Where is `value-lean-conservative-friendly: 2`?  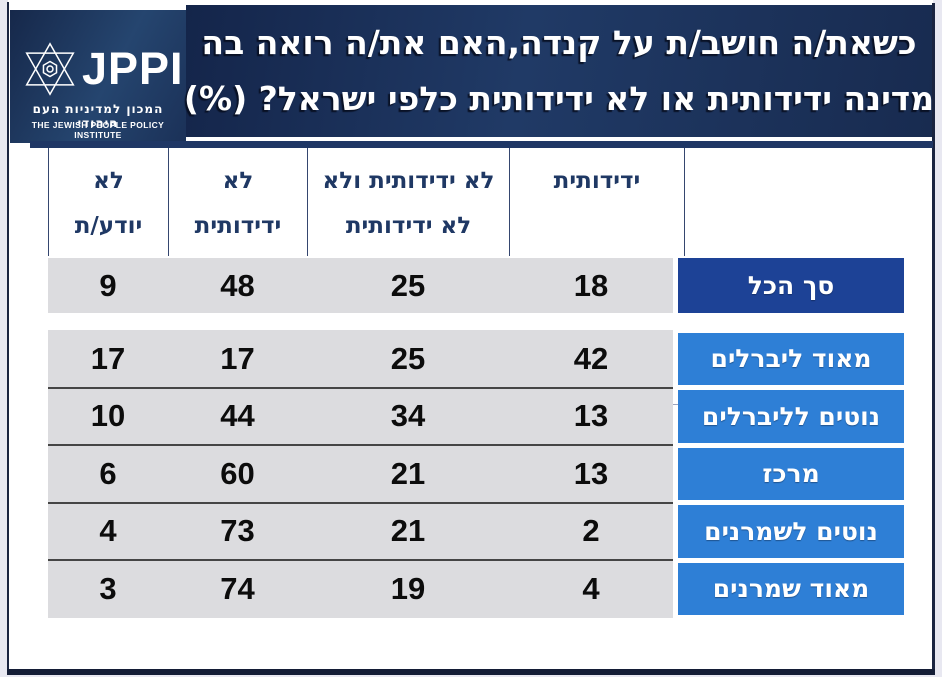
value-lean-conservative-friendly: 2 is located at coordinates (591, 531).